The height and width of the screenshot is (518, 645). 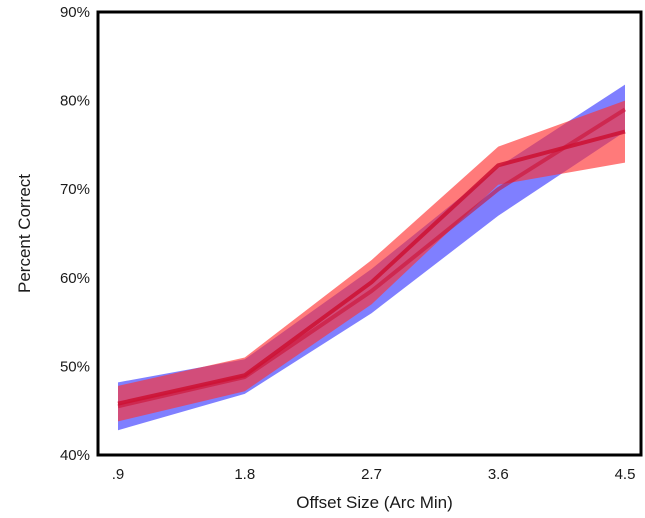 I want to click on x-tick-label: 2.7, so click(x=371, y=474).